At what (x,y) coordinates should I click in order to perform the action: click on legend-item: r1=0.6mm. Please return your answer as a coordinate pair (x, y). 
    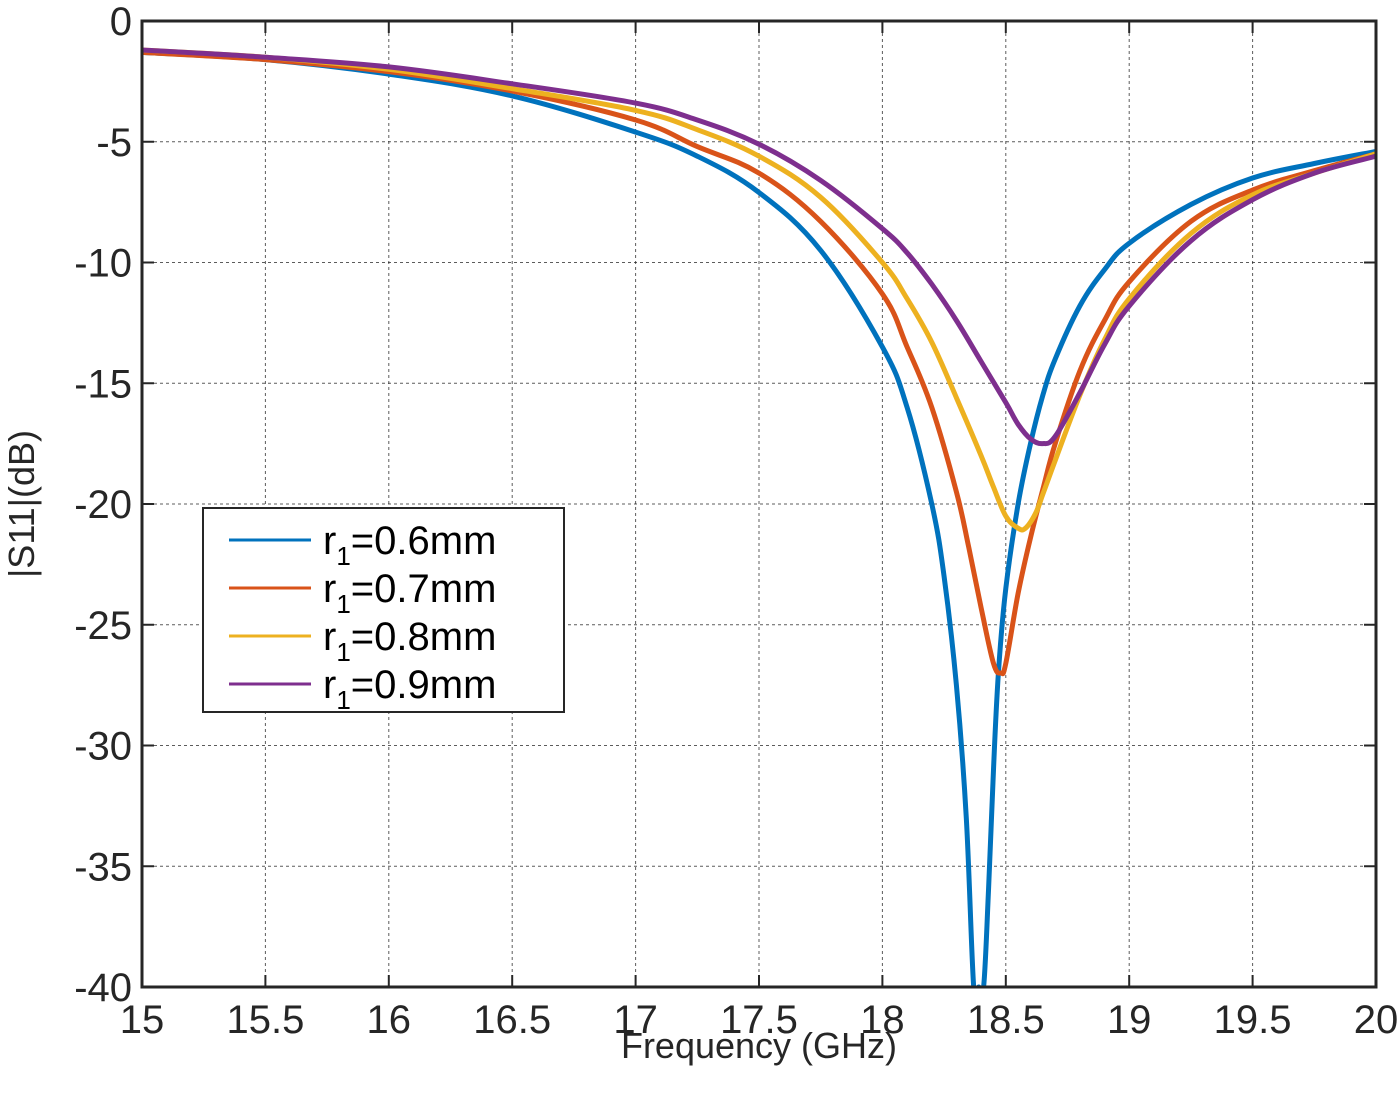
    Looking at the image, I should click on (362, 545).